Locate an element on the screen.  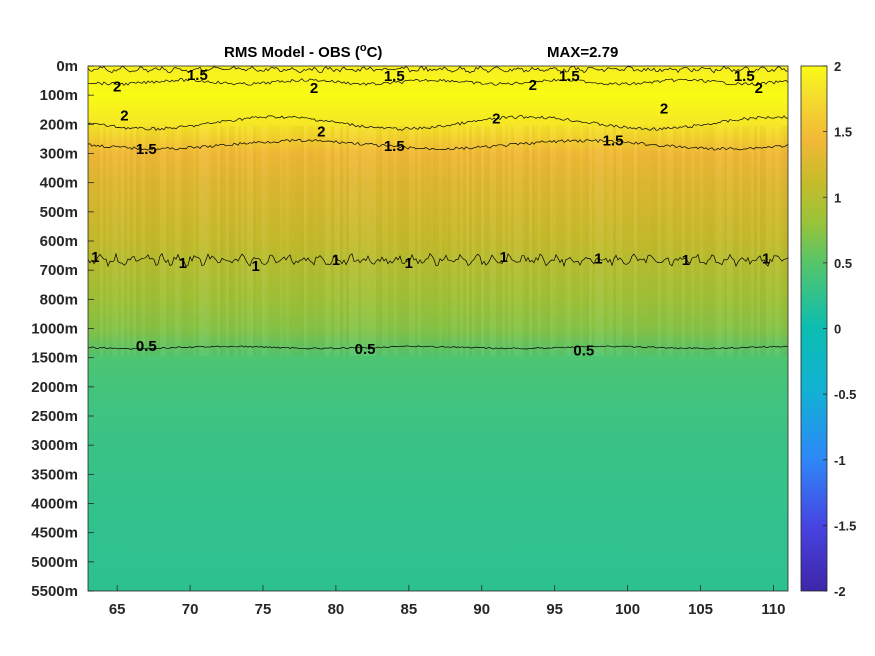
contour-label-0_5: 0.5 is located at coordinates (583, 350).